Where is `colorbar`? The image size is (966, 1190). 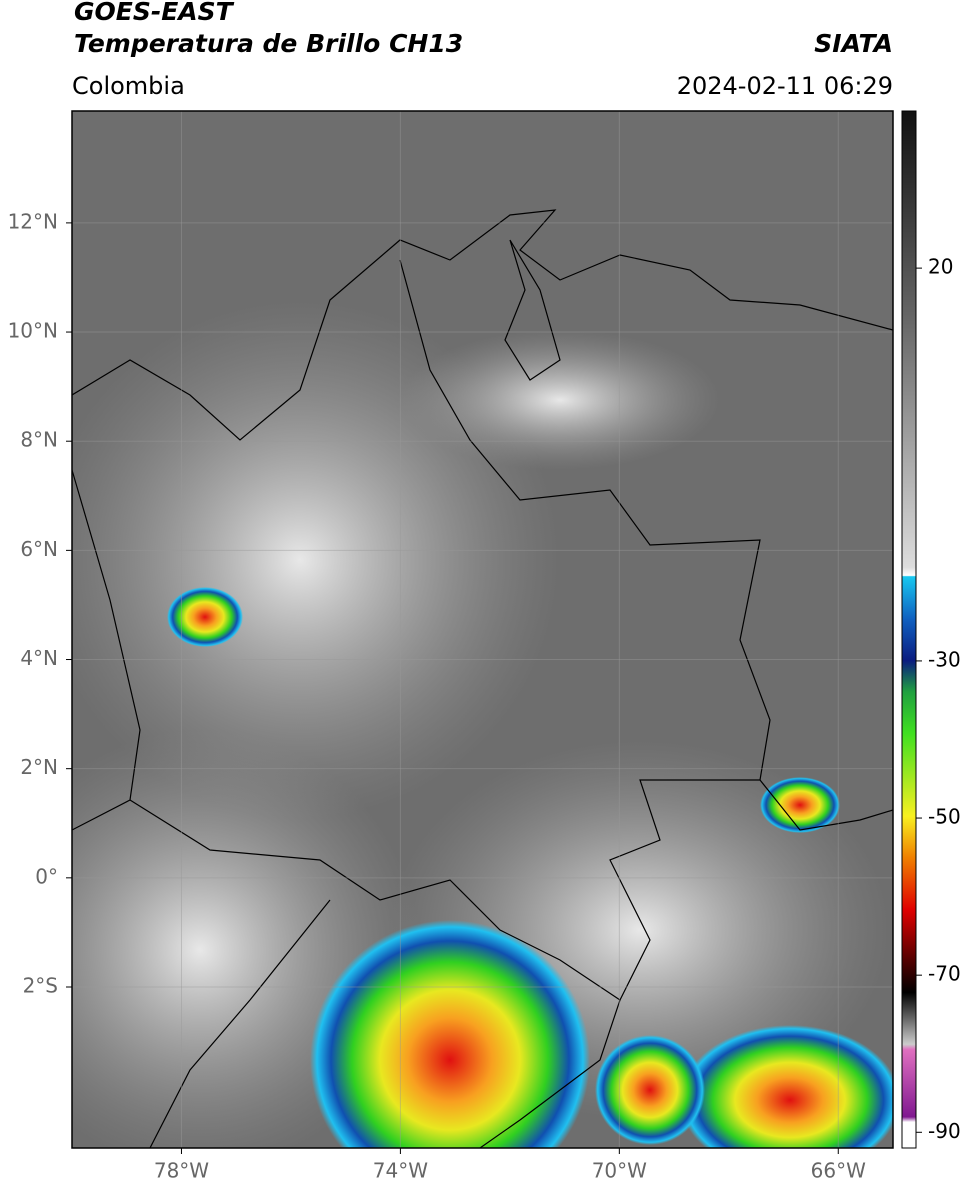
colorbar is located at coordinates (909, 629).